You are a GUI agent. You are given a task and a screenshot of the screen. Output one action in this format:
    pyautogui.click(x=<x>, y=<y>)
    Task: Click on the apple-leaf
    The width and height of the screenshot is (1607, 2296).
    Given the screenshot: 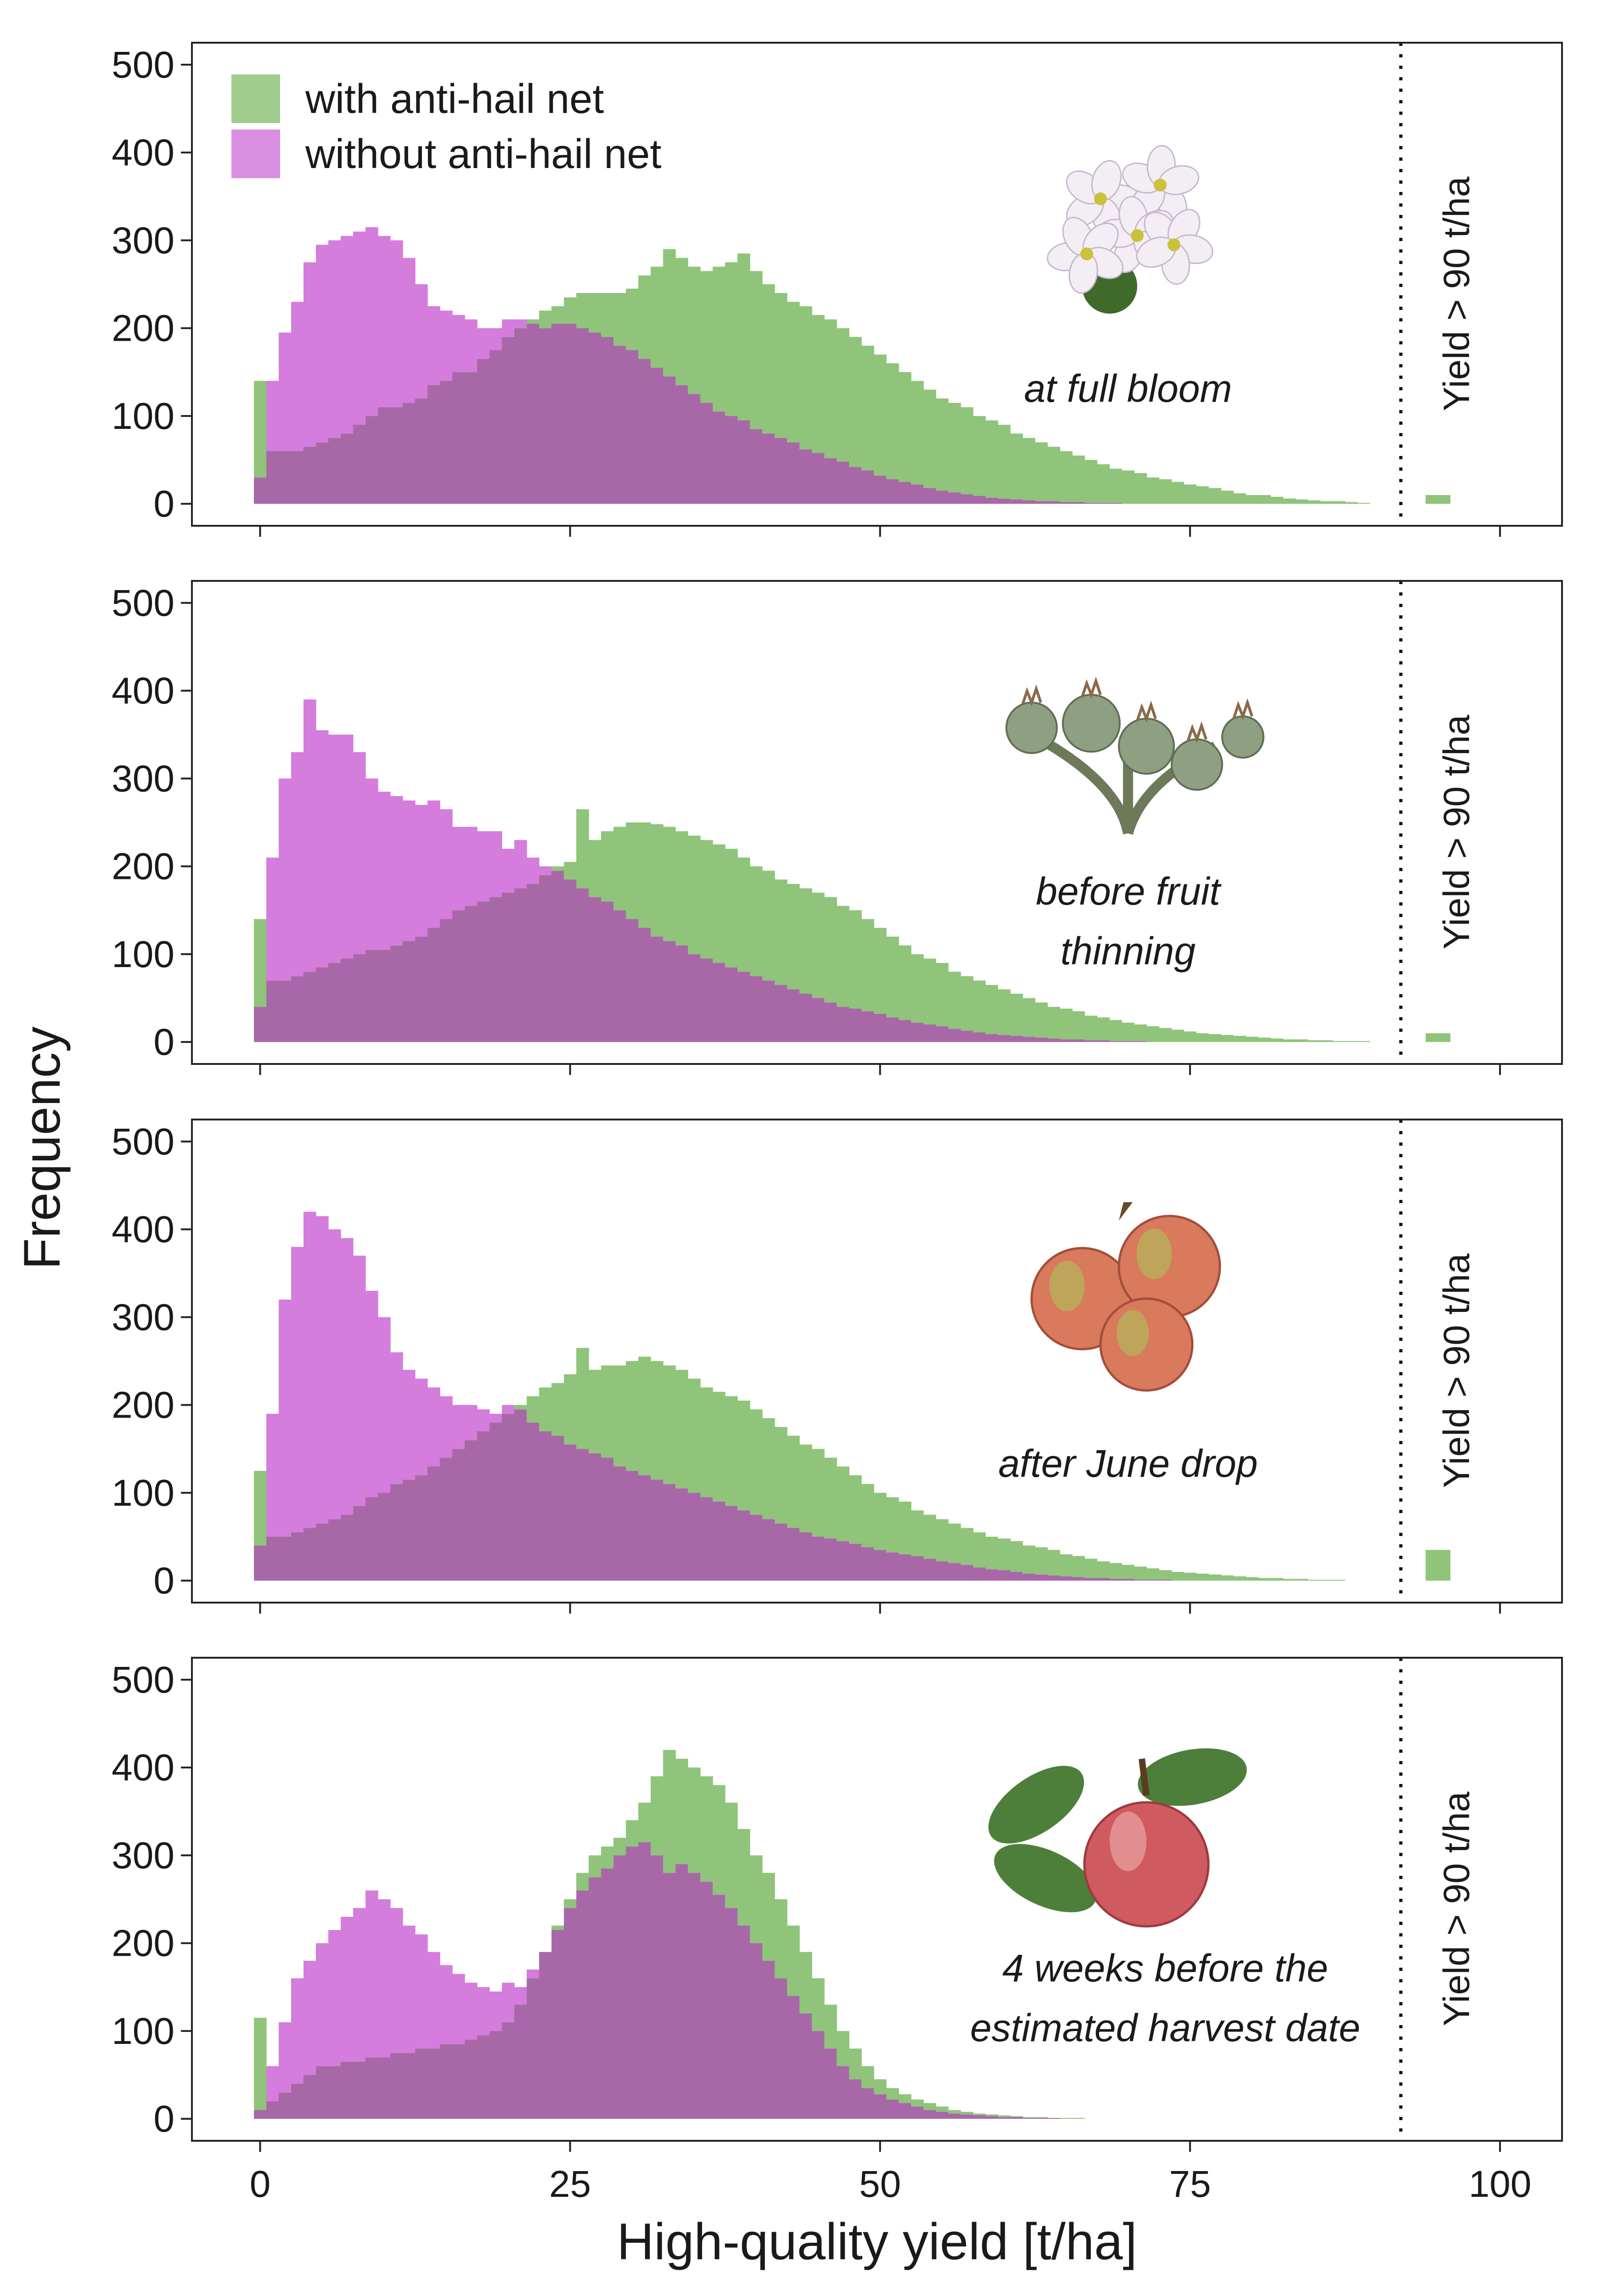 What is the action you would take?
    pyautogui.click(x=1192, y=1777)
    